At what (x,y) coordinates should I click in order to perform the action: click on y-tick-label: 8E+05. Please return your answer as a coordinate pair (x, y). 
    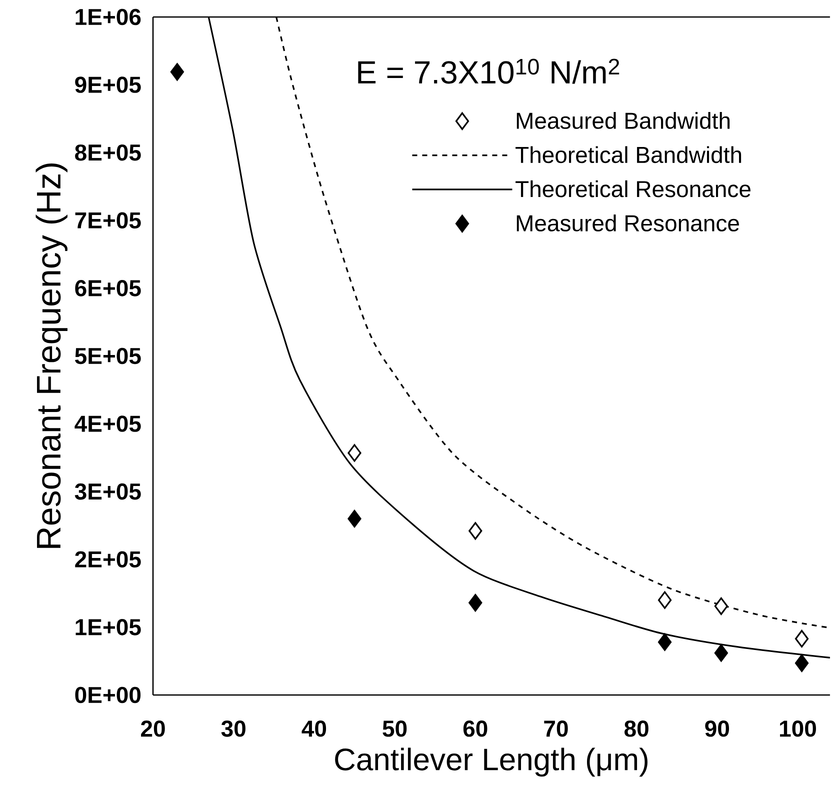
    Looking at the image, I should click on (108, 152).